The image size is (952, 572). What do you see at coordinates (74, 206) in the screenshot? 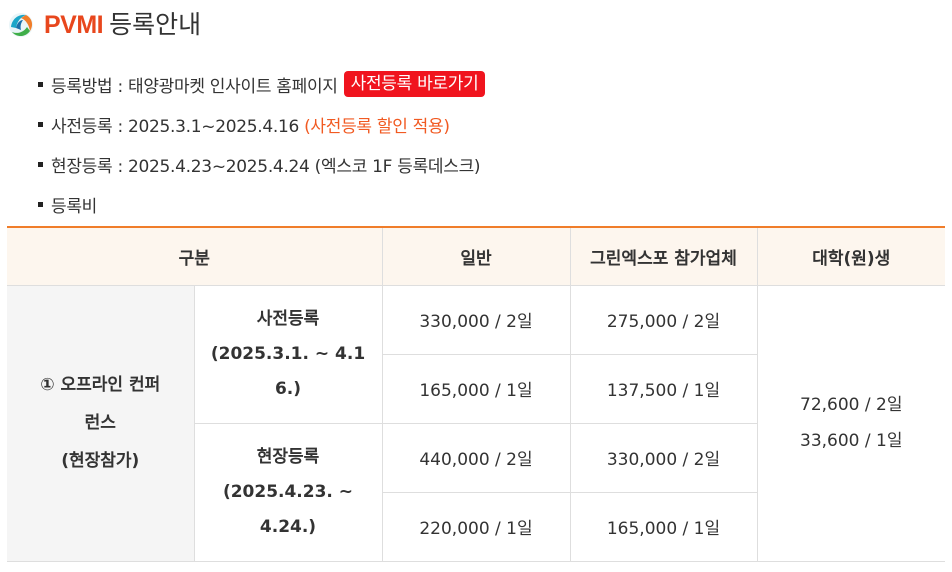
I see `fee-label: 등록비` at bounding box center [74, 206].